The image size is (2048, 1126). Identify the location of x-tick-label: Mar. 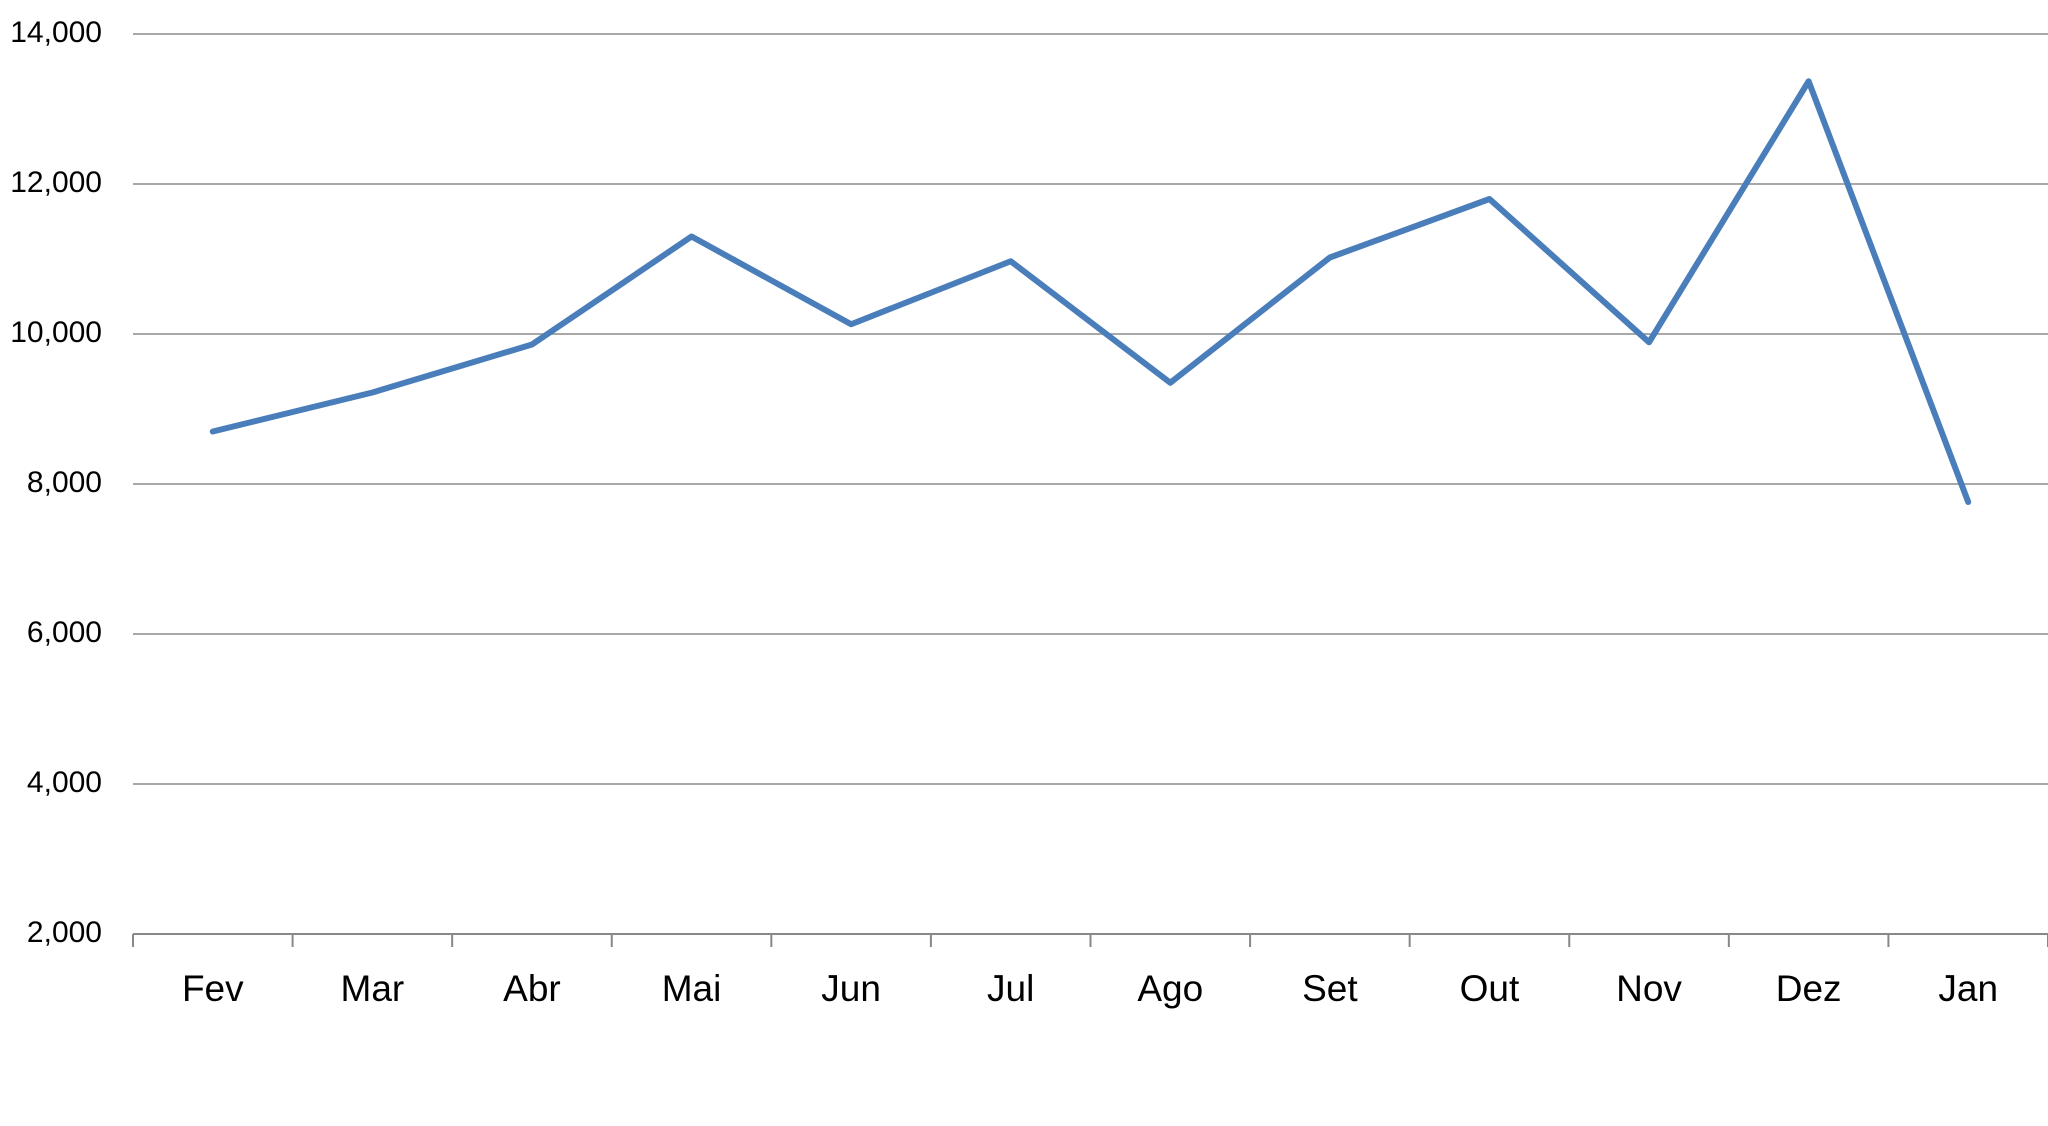
(373, 988).